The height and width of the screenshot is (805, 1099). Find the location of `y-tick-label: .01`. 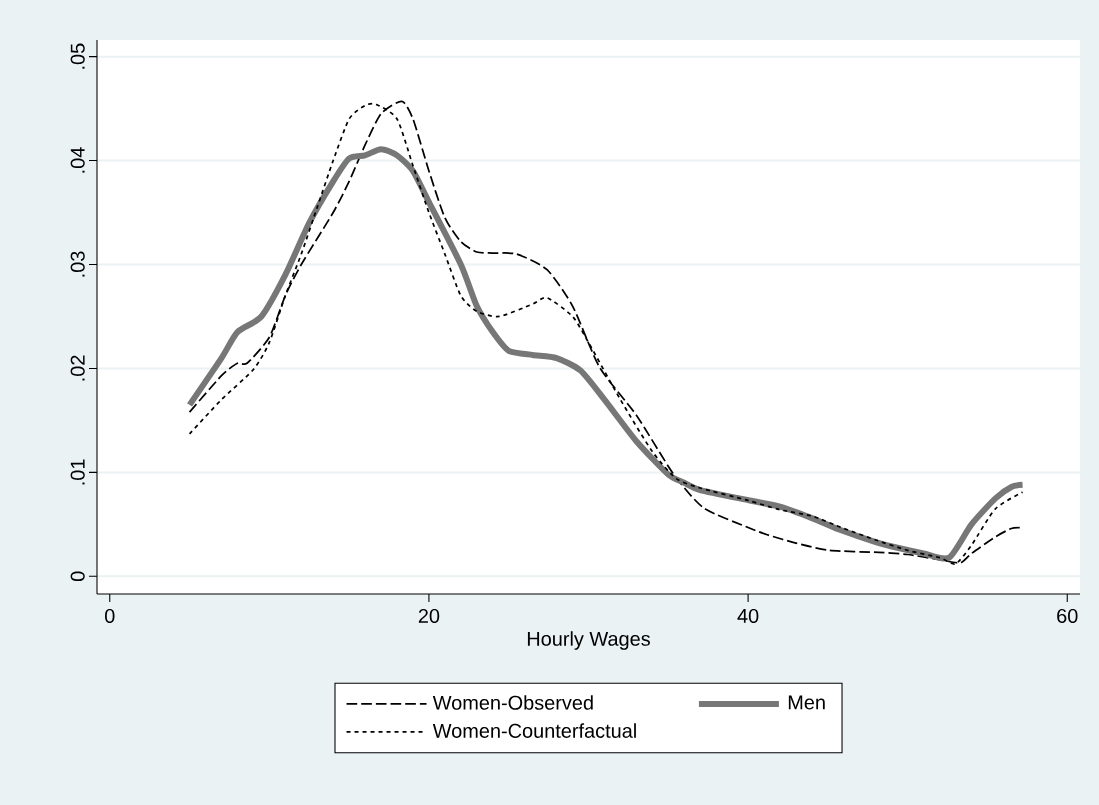

y-tick-label: .01 is located at coordinates (77, 472).